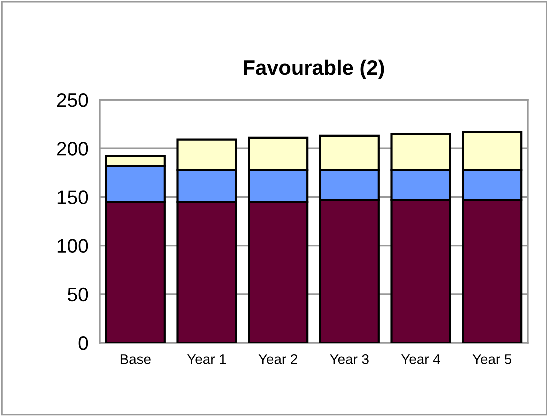 The image size is (550, 417). What do you see at coordinates (420, 359) in the screenshot?
I see `x-tick-label: Year 4` at bounding box center [420, 359].